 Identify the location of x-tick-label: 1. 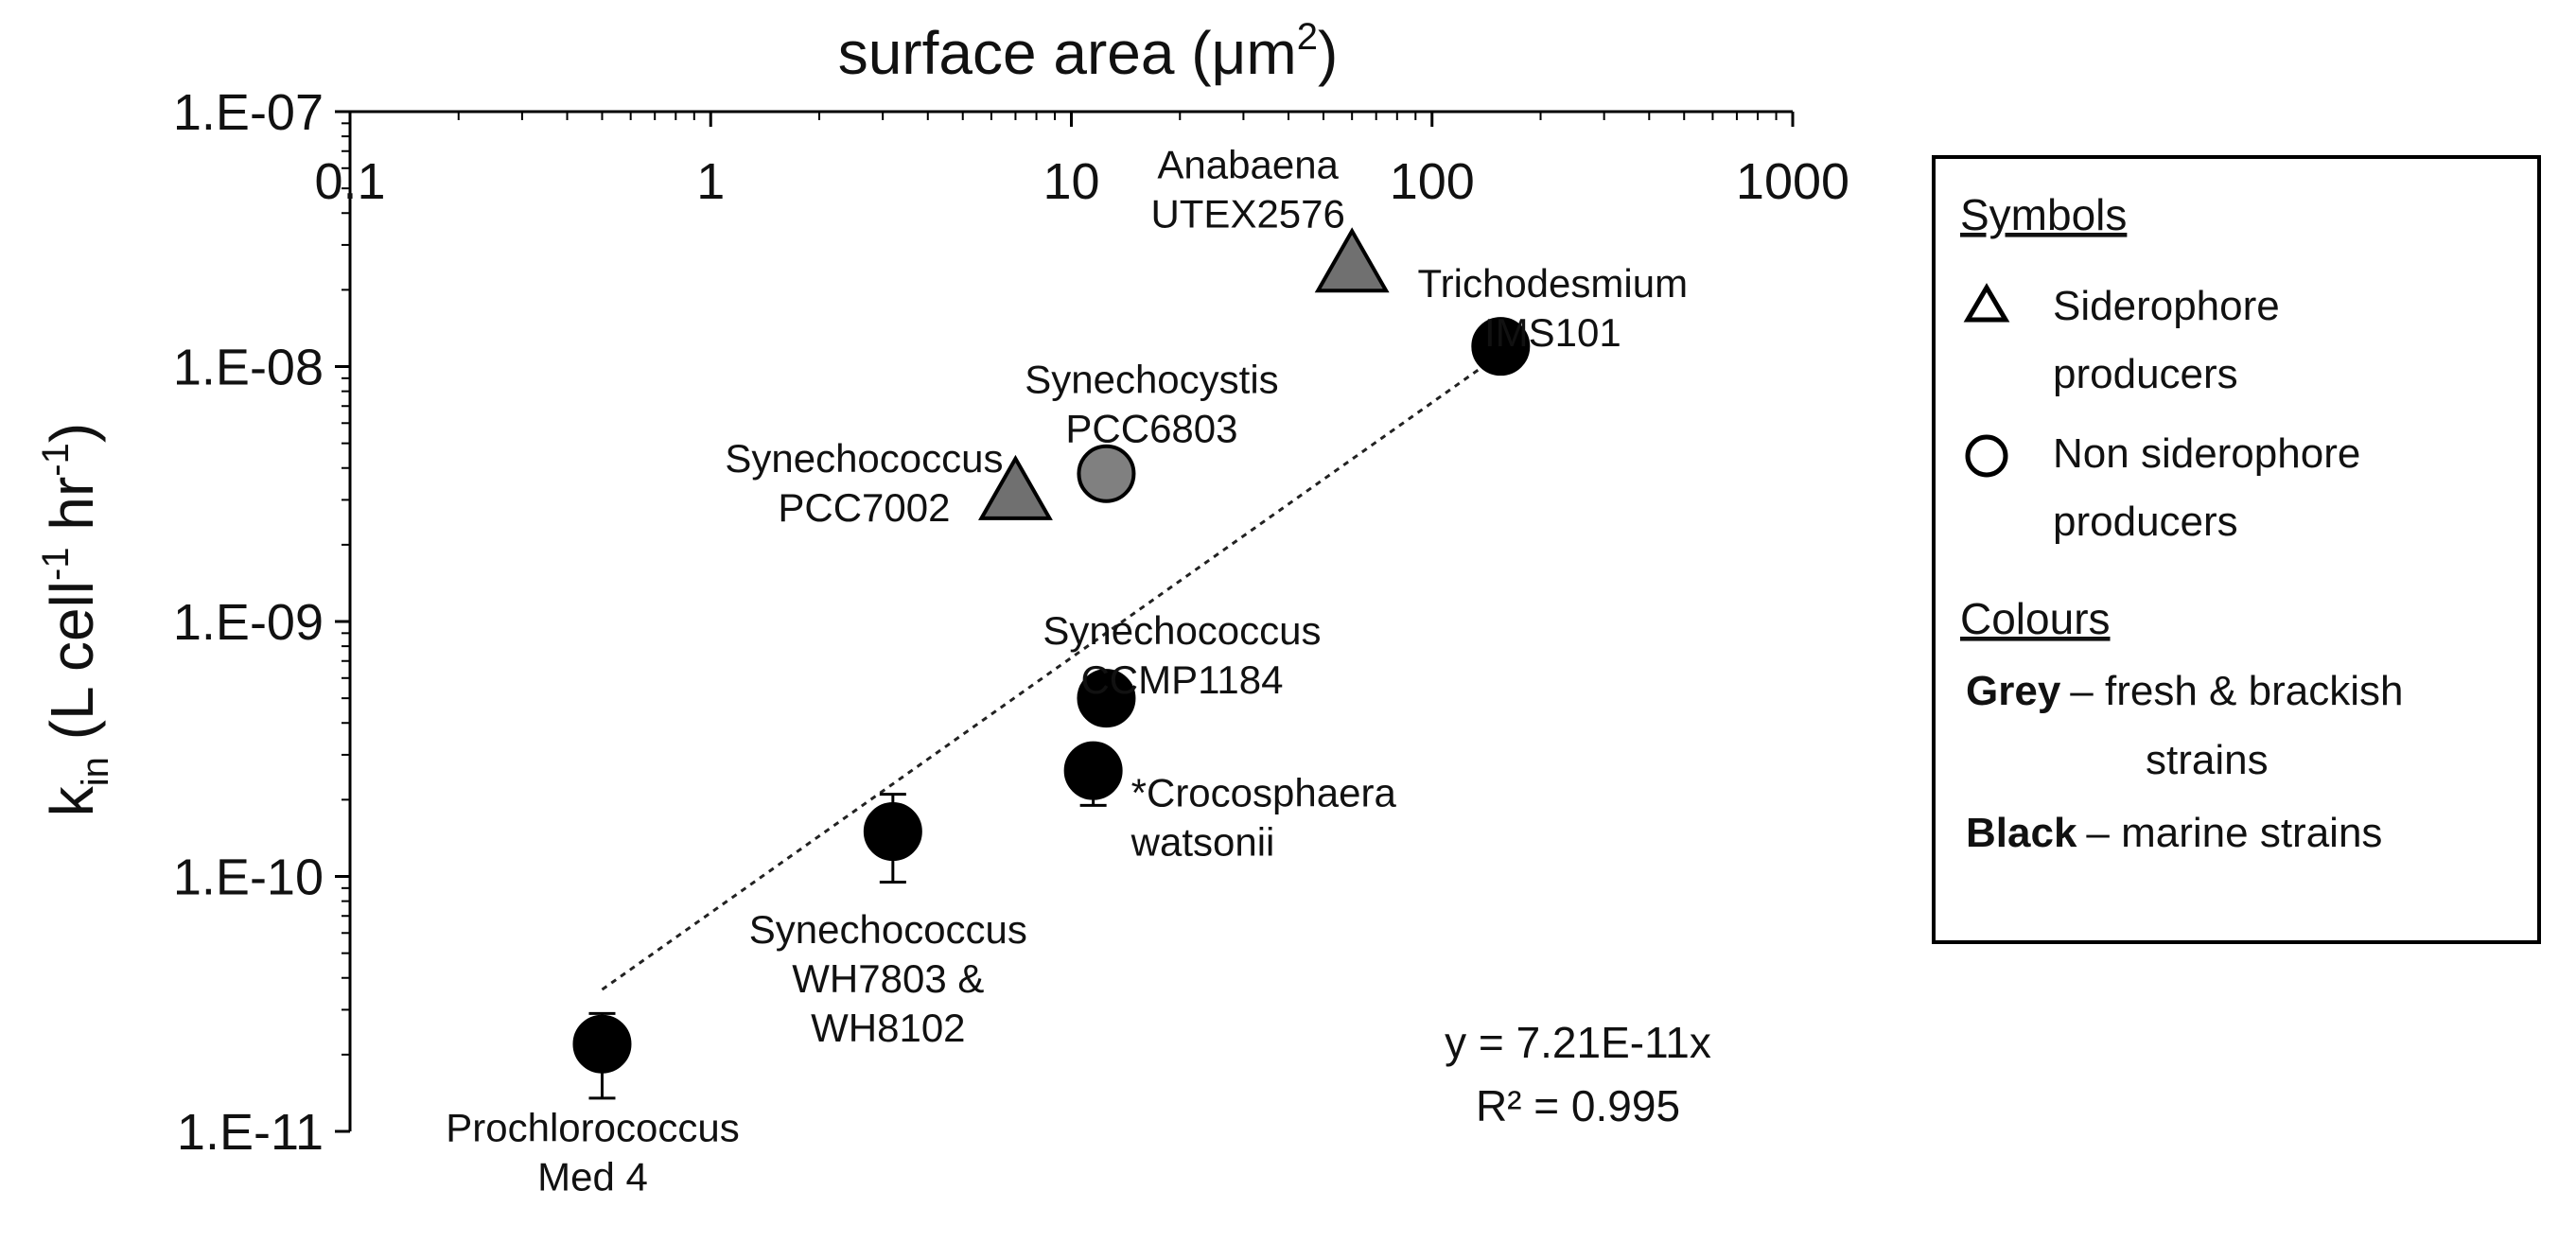
(710, 182).